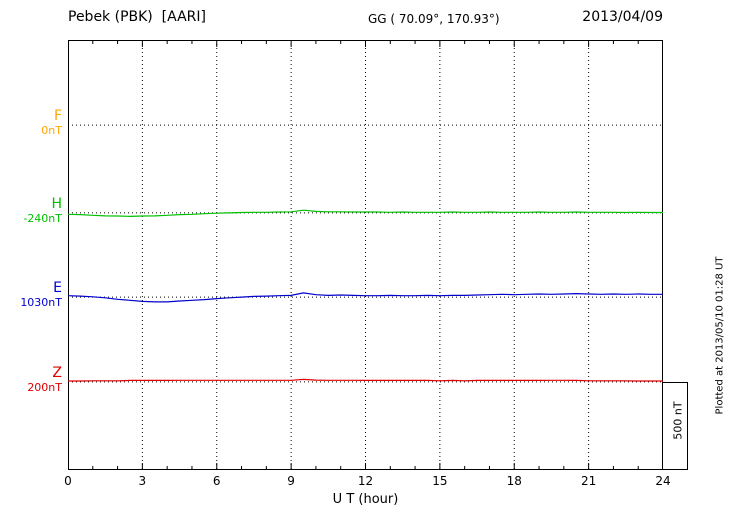 The image size is (730, 520). I want to click on x-tick-label: 12, so click(365, 481).